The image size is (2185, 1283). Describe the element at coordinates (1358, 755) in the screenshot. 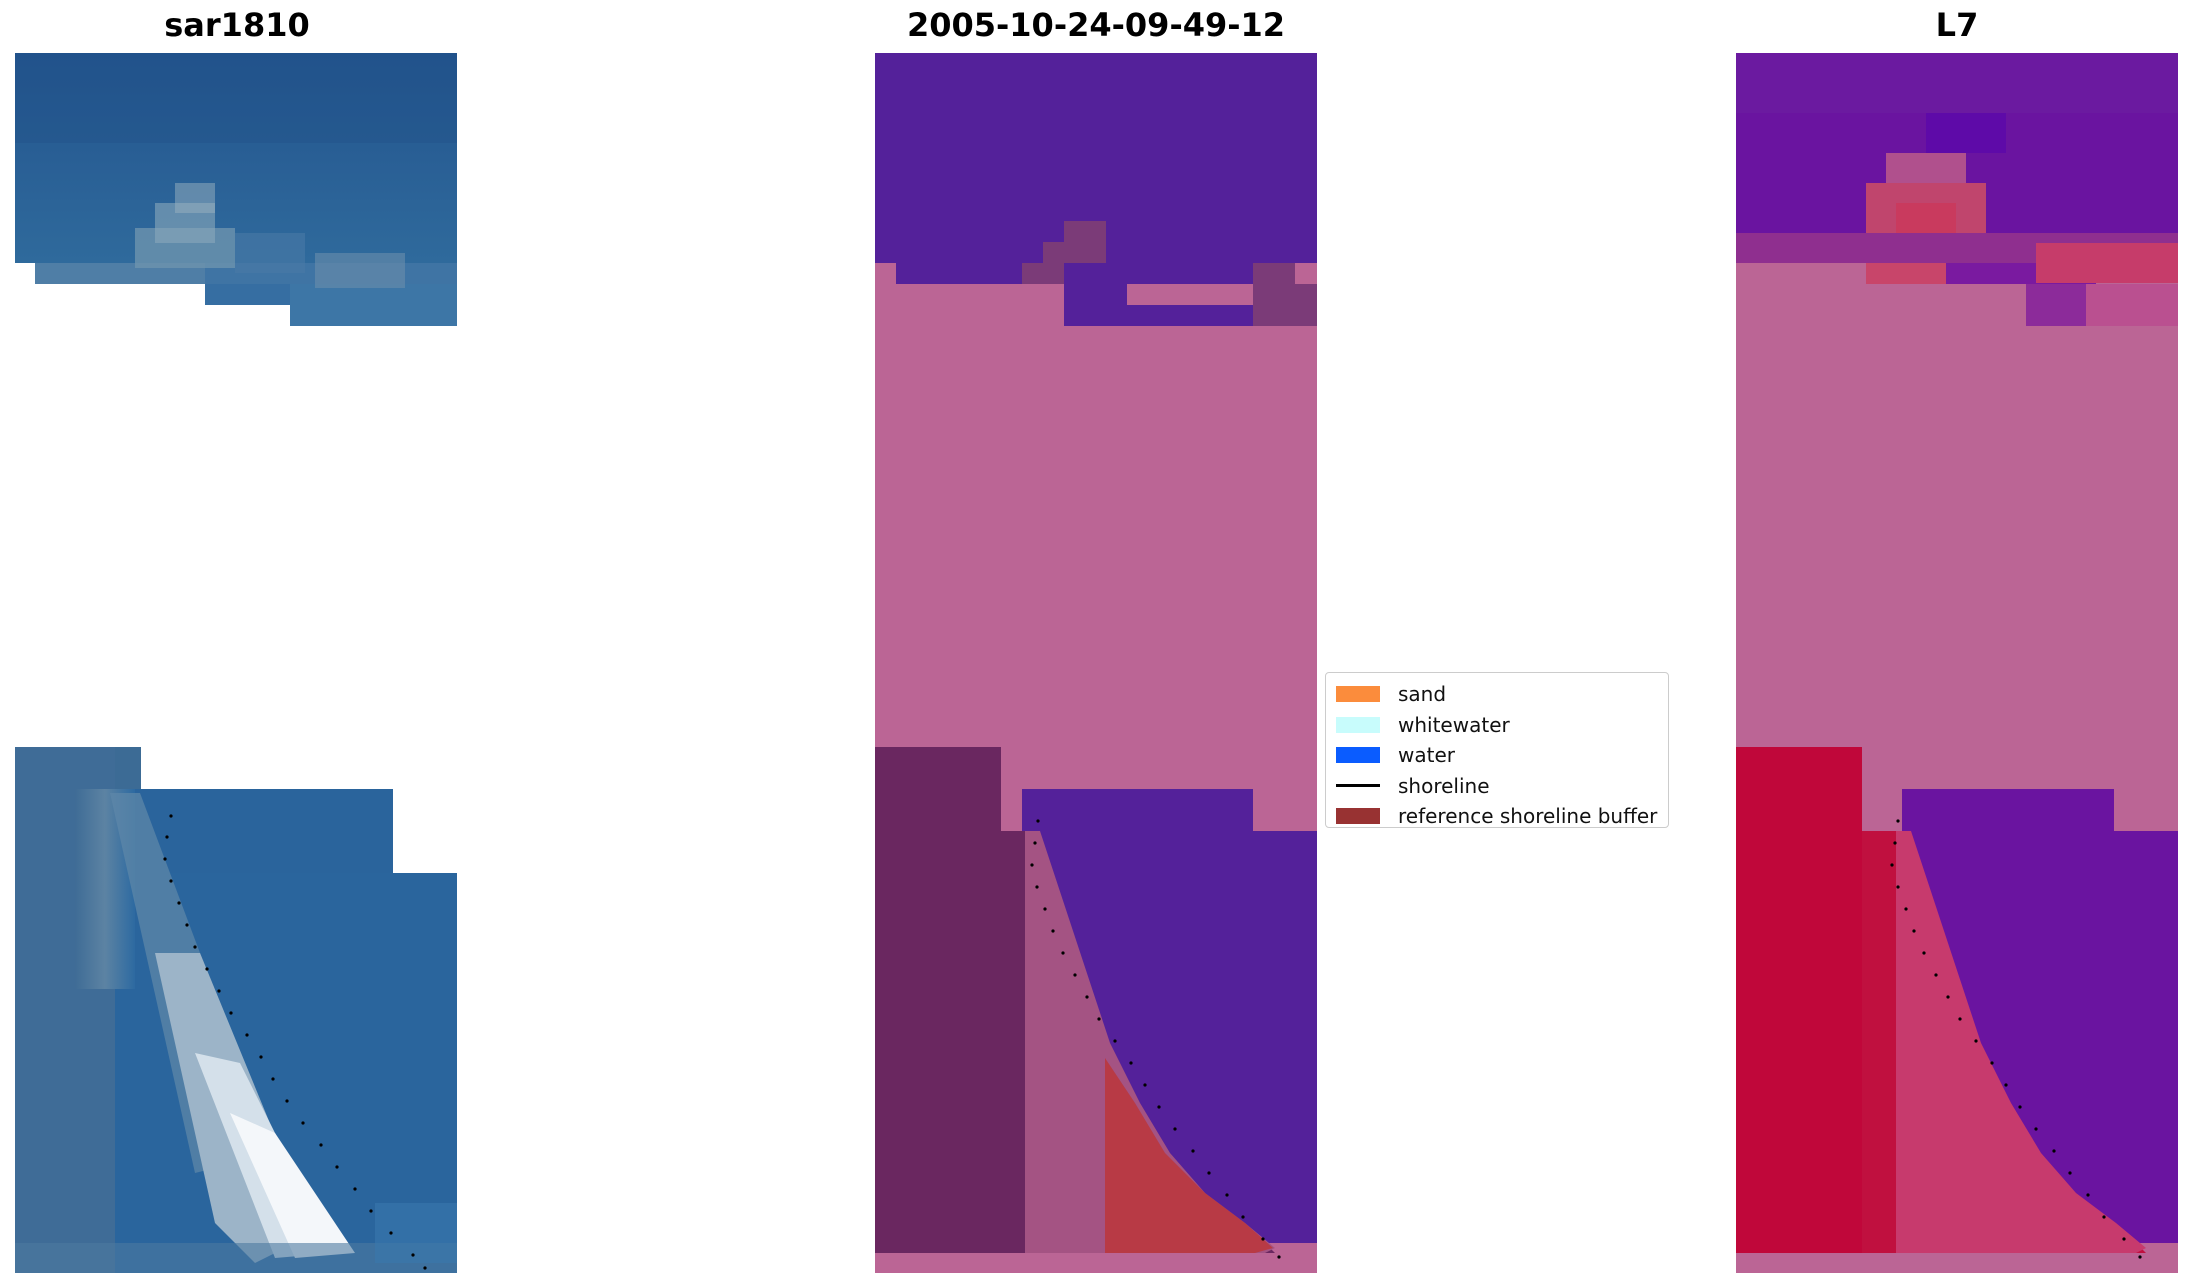

I see `water-swatch` at that location.